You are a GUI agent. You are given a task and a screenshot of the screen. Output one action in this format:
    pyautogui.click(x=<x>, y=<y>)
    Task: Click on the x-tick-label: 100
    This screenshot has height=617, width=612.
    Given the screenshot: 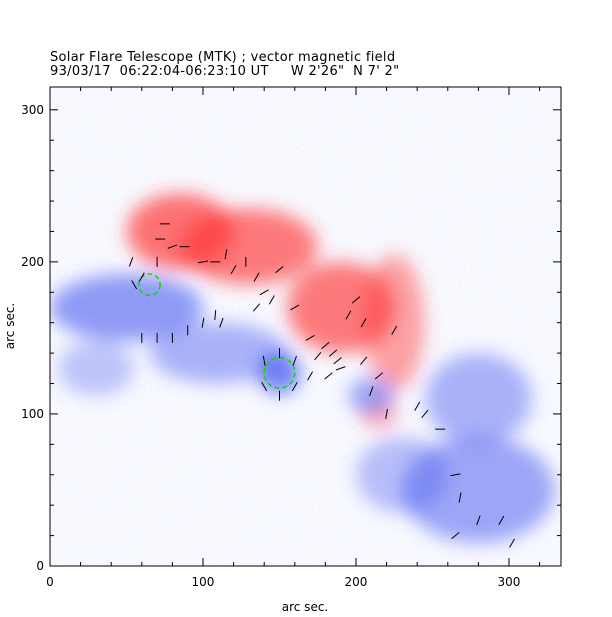 What is the action you would take?
    pyautogui.click(x=203, y=582)
    